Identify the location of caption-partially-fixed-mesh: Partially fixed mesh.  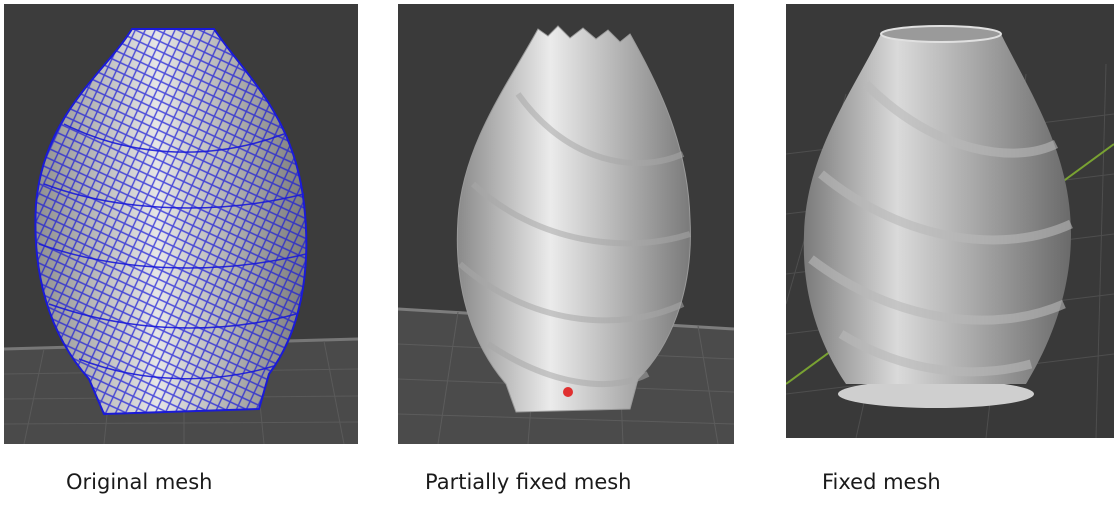
(528, 482).